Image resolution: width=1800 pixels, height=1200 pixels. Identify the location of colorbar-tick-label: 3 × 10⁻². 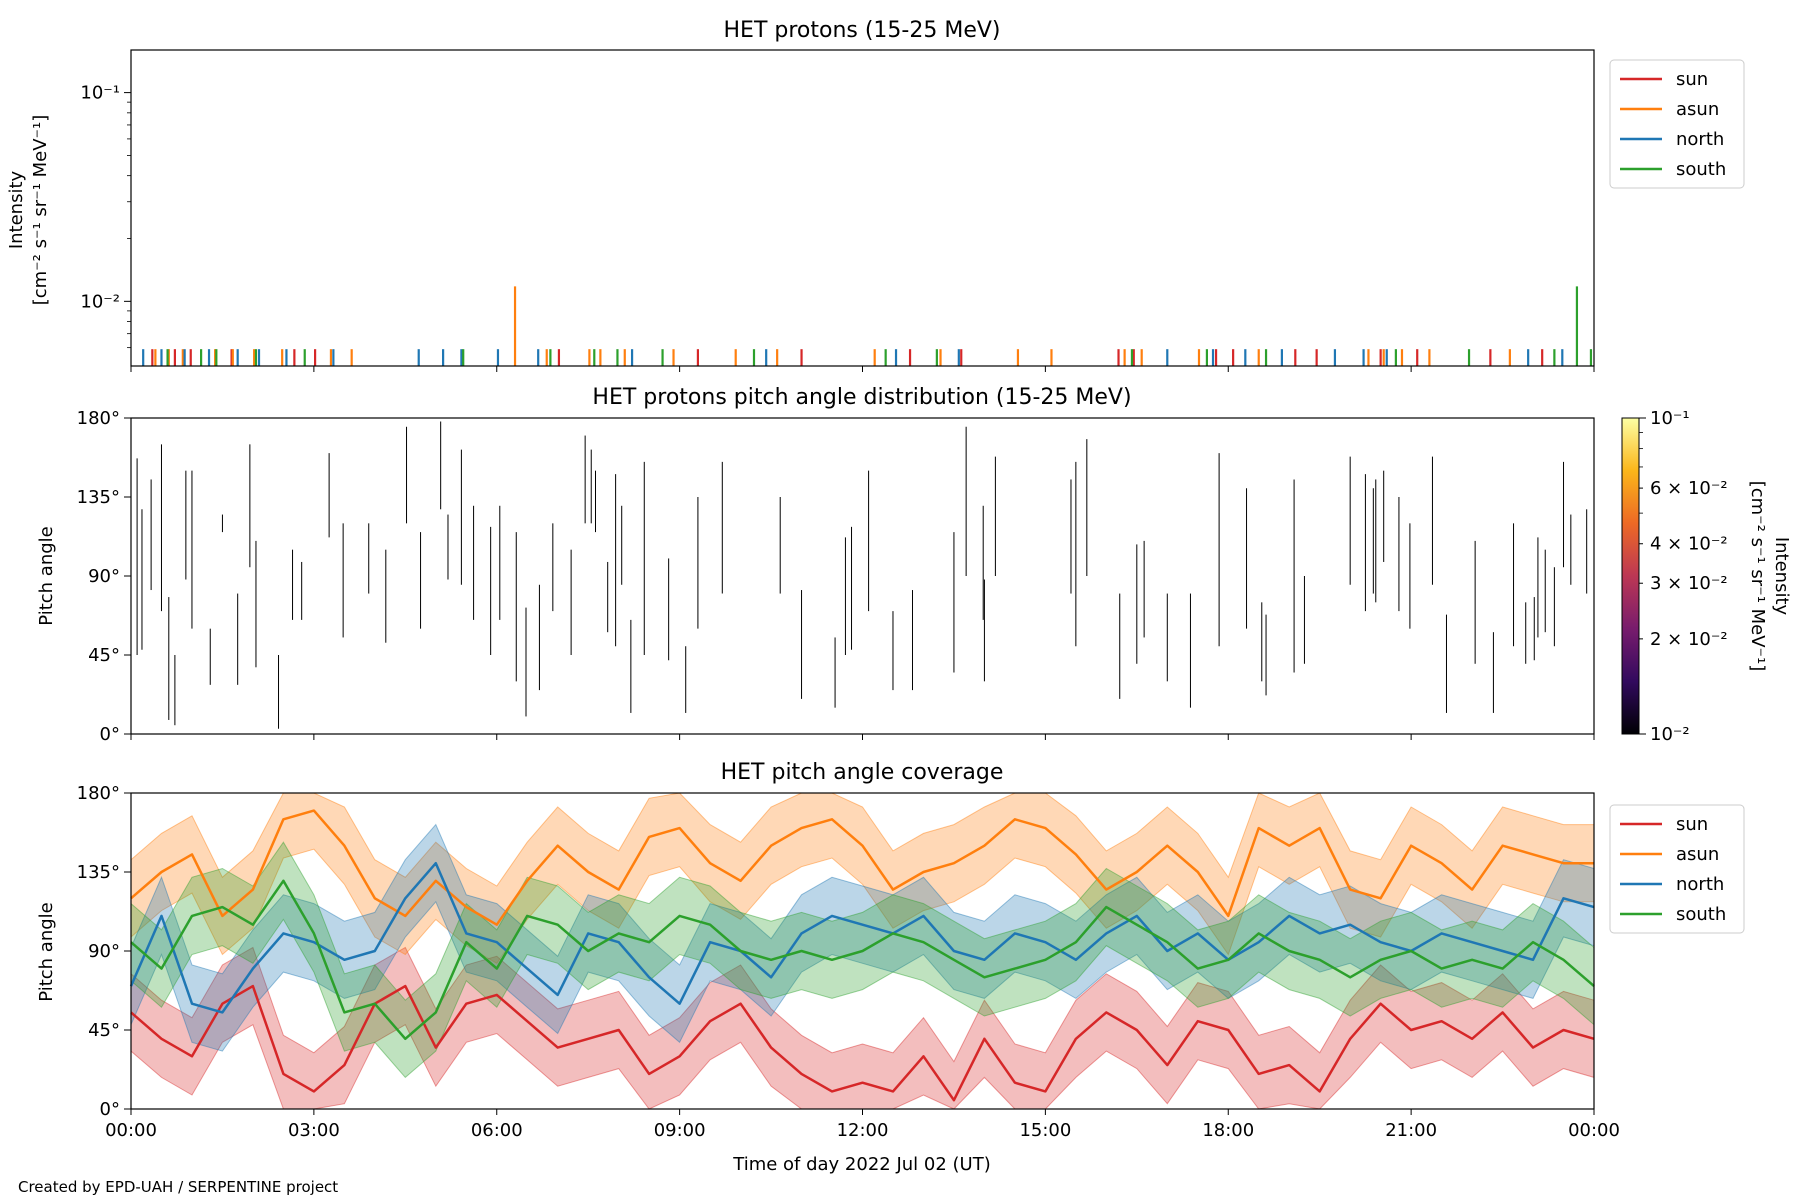
(1689, 583).